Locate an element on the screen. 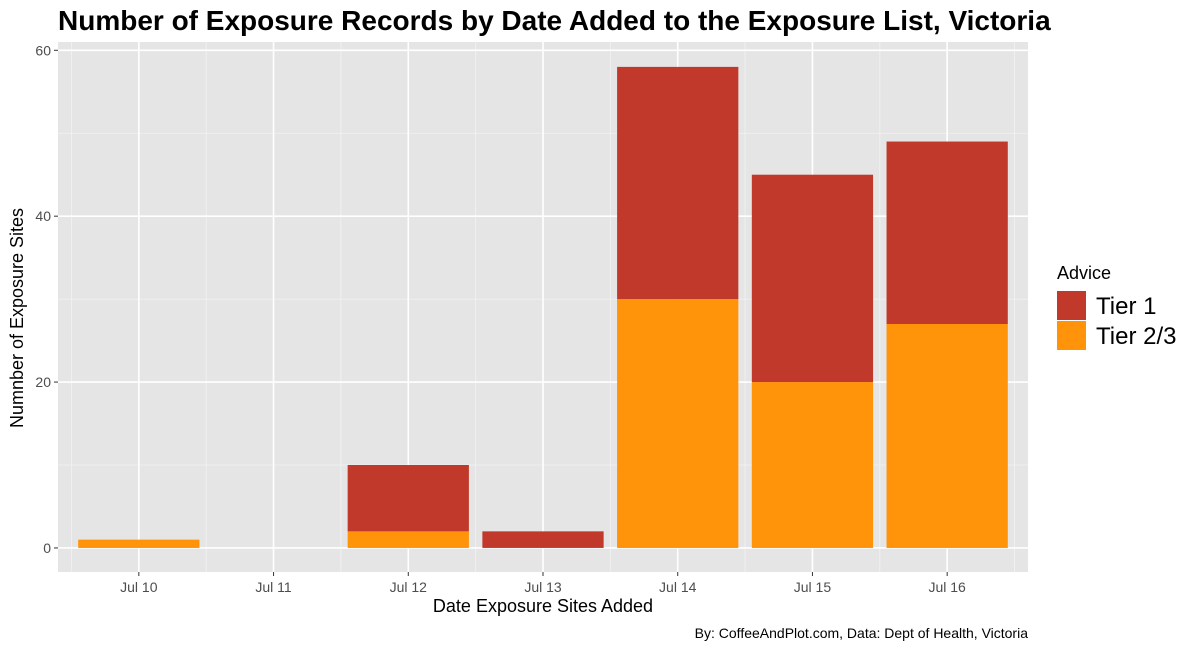  legend: Advice Tier 1 Tier 2/3 is located at coordinates (1116, 306).